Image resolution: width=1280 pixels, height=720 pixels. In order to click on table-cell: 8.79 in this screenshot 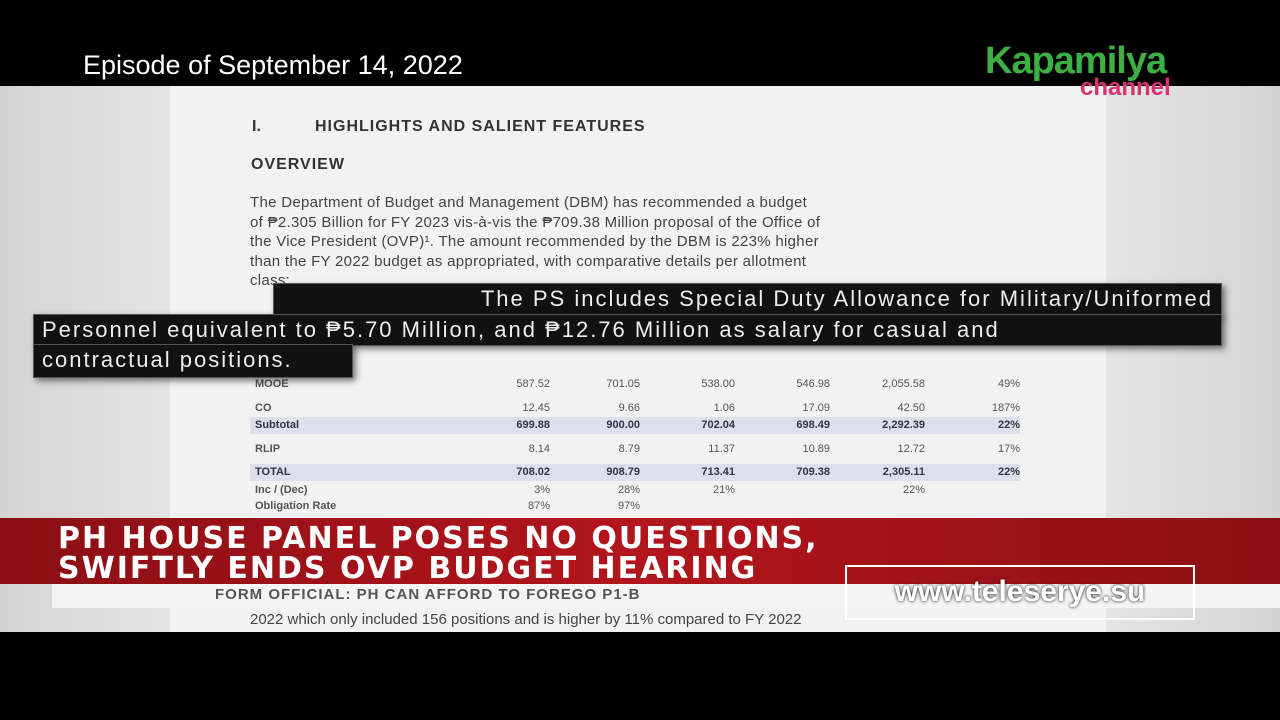, I will do `click(629, 449)`.